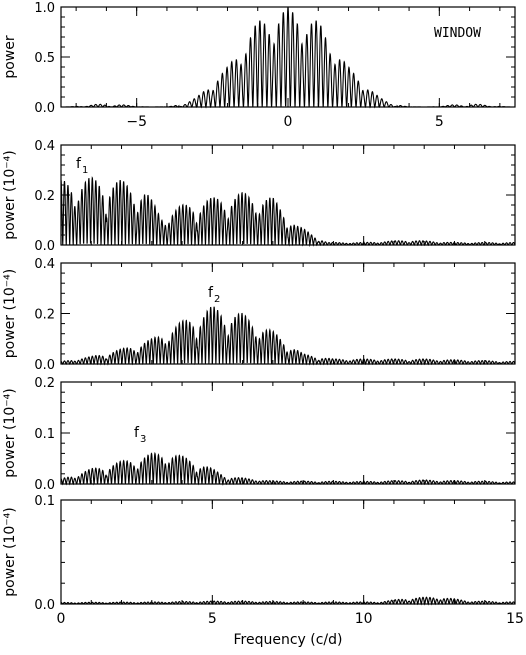  I want to click on x-tick-label: −5, so click(136, 122).